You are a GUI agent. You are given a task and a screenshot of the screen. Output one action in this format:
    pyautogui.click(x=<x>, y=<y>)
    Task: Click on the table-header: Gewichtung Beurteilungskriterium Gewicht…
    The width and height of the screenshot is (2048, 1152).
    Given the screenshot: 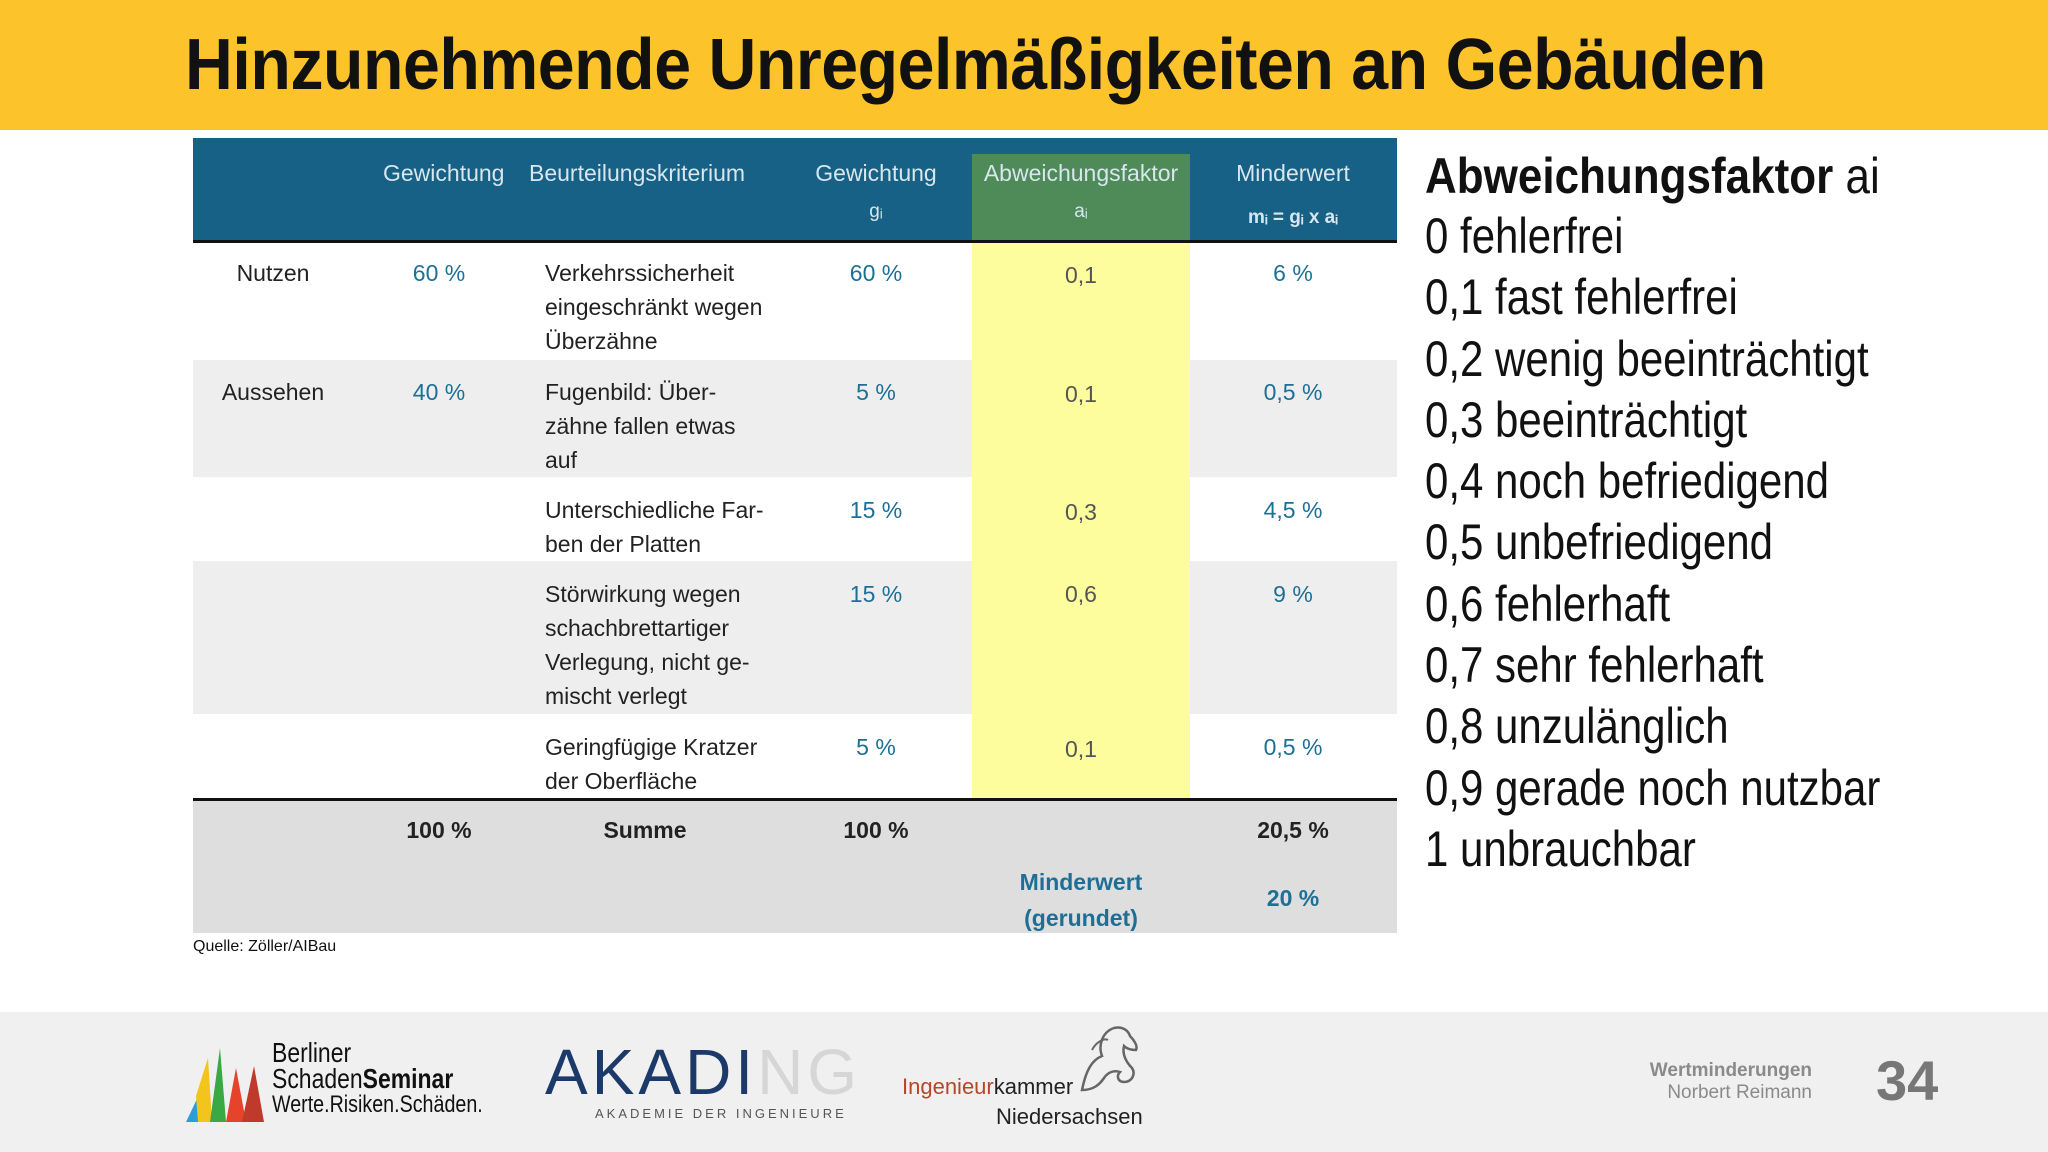 What is the action you would take?
    pyautogui.click(x=795, y=190)
    